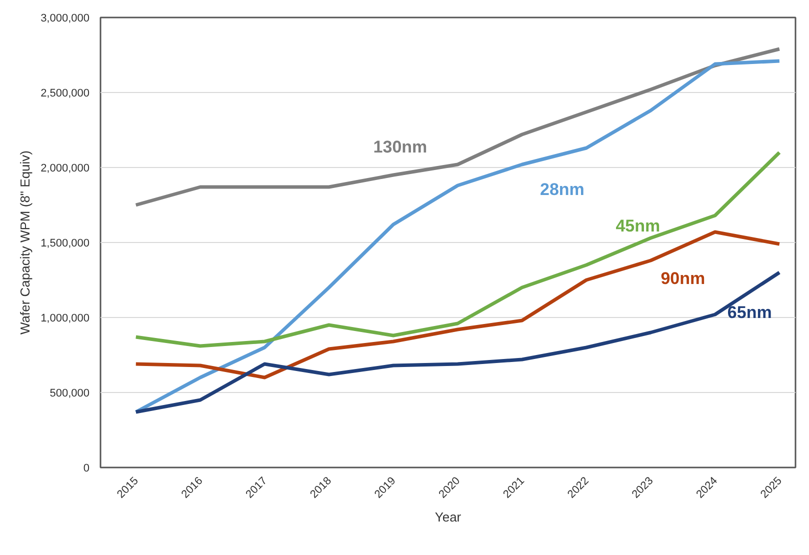  What do you see at coordinates (65, 244) in the screenshot?
I see `y-tick-label: 1,500,000` at bounding box center [65, 244].